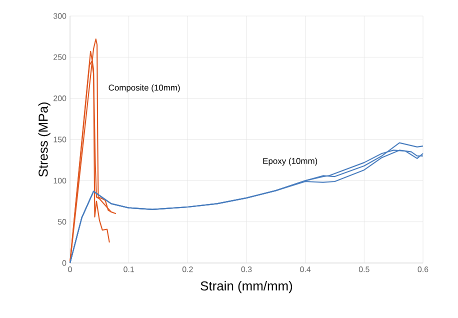 The height and width of the screenshot is (318, 458). Describe the element at coordinates (290, 162) in the screenshot. I see `annotation: Epoxy (10mm)` at that location.